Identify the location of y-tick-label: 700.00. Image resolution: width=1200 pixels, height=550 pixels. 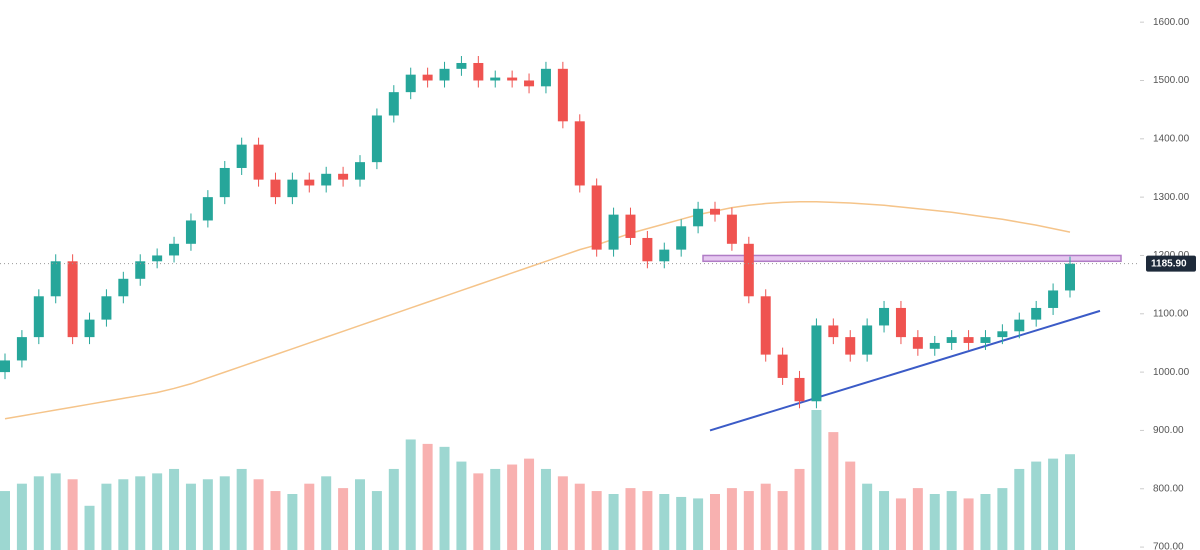
(1168, 546).